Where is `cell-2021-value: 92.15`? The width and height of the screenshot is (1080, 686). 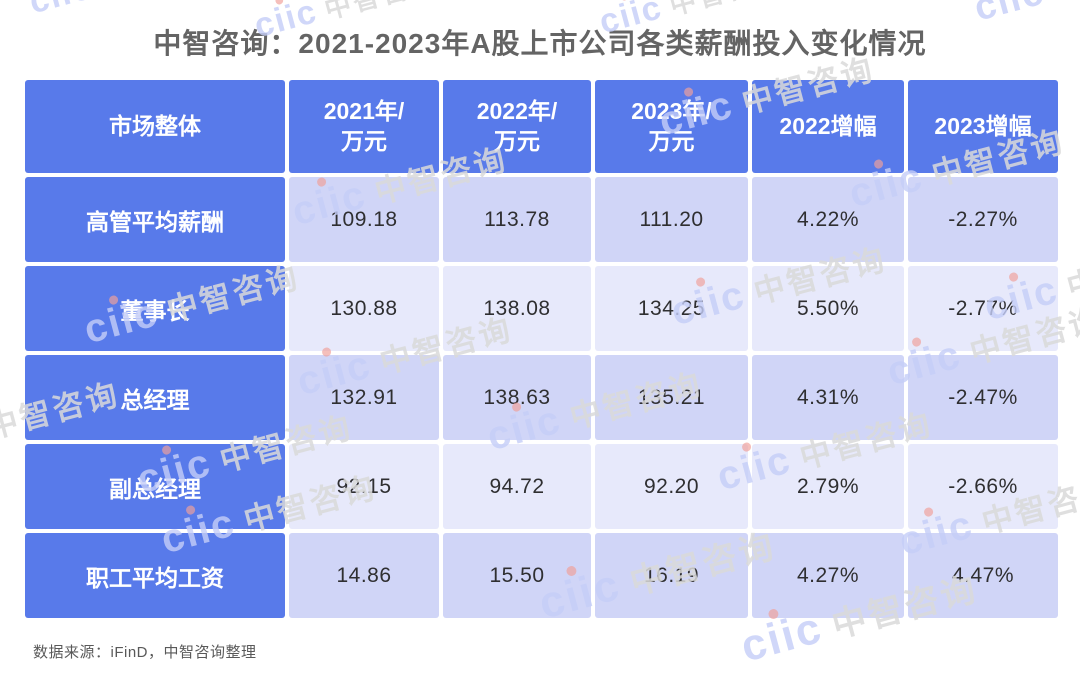
cell-2021-value: 92.15 is located at coordinates (364, 486).